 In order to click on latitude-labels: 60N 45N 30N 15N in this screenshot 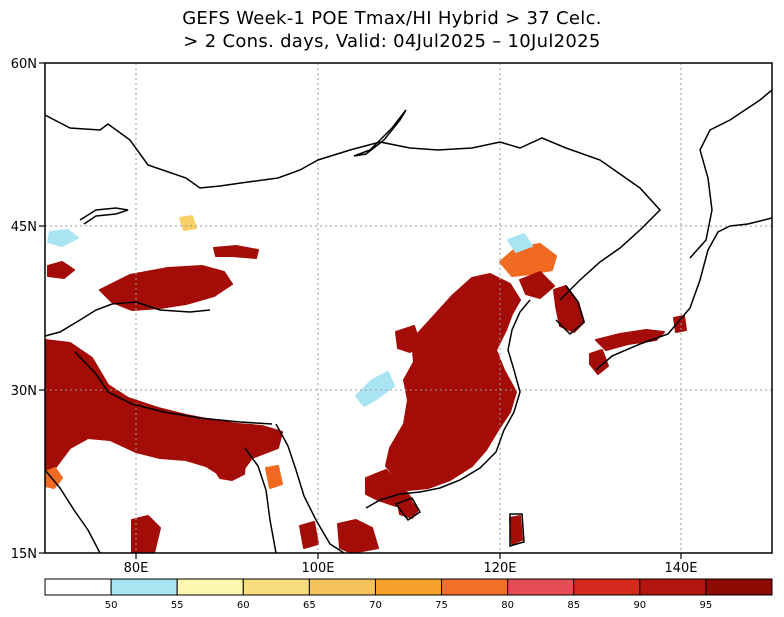, I will do `click(24, 309)`.